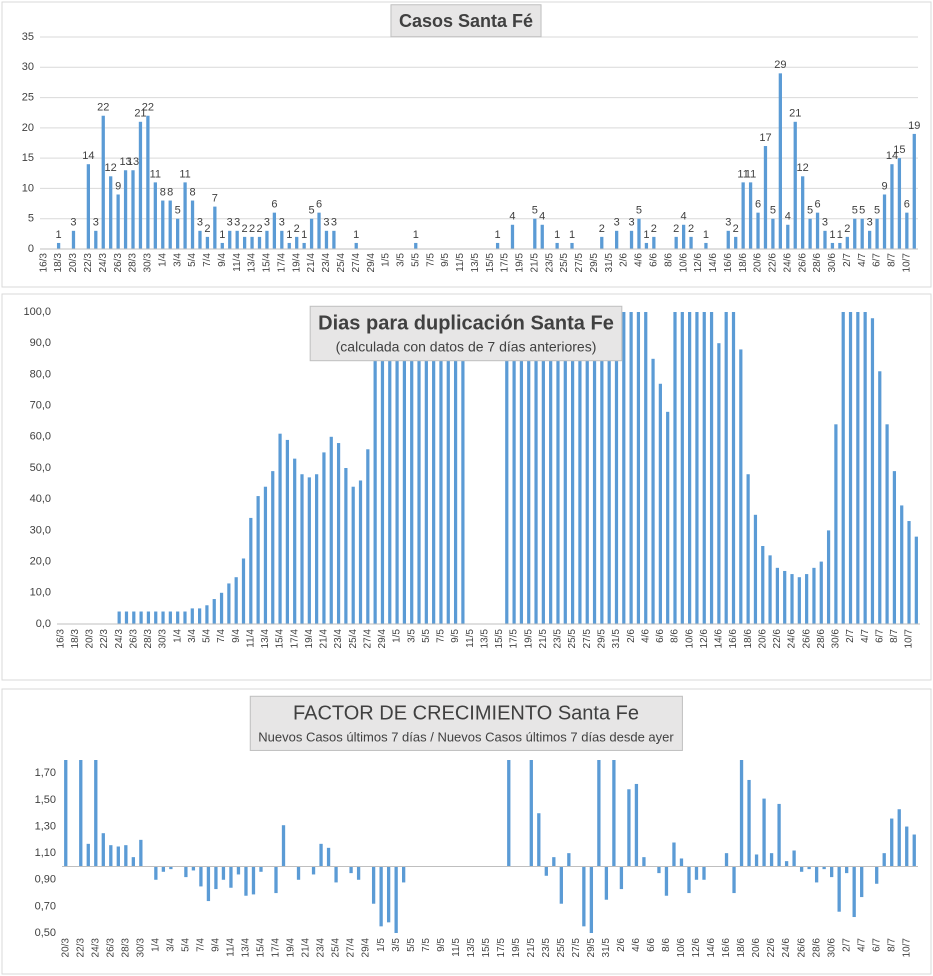  I want to click on y-tick-label: 25, so click(28, 97).